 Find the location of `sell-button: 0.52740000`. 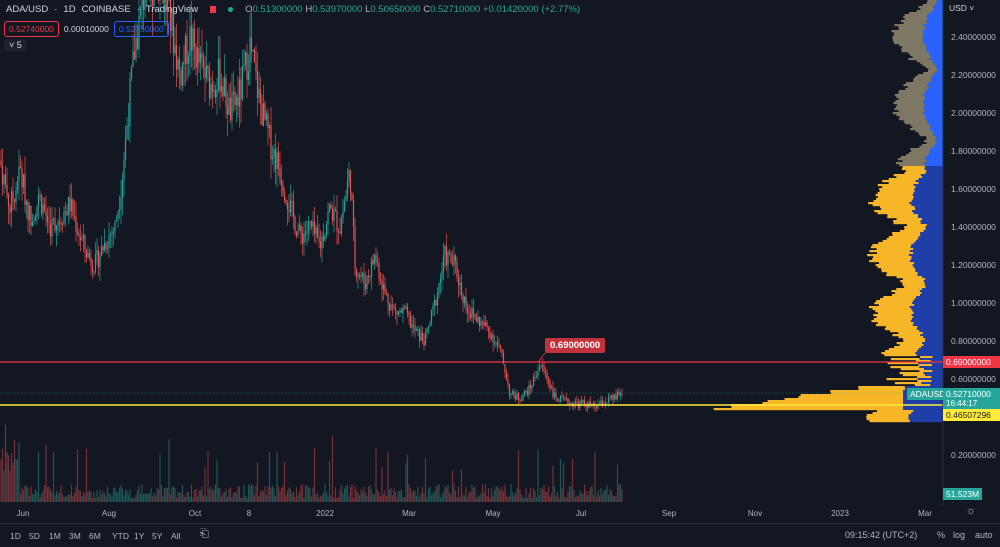

sell-button: 0.52740000 is located at coordinates (31, 29).